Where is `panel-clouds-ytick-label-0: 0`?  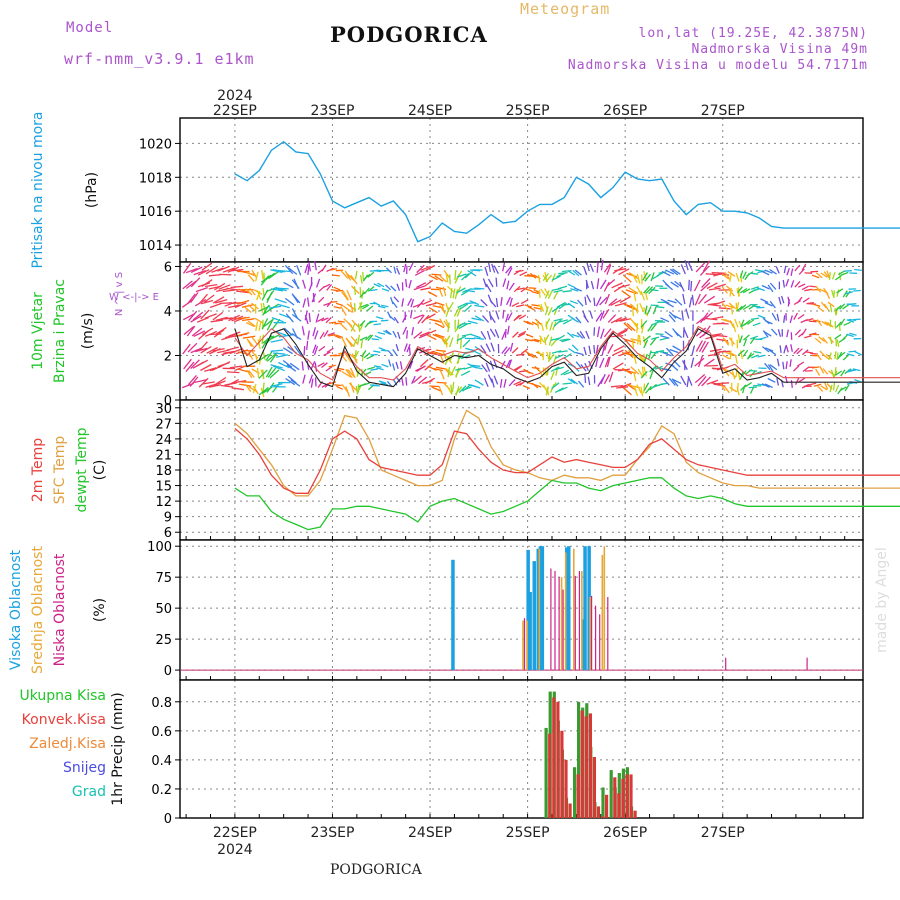 panel-clouds-ytick-label-0: 0 is located at coordinates (168, 671).